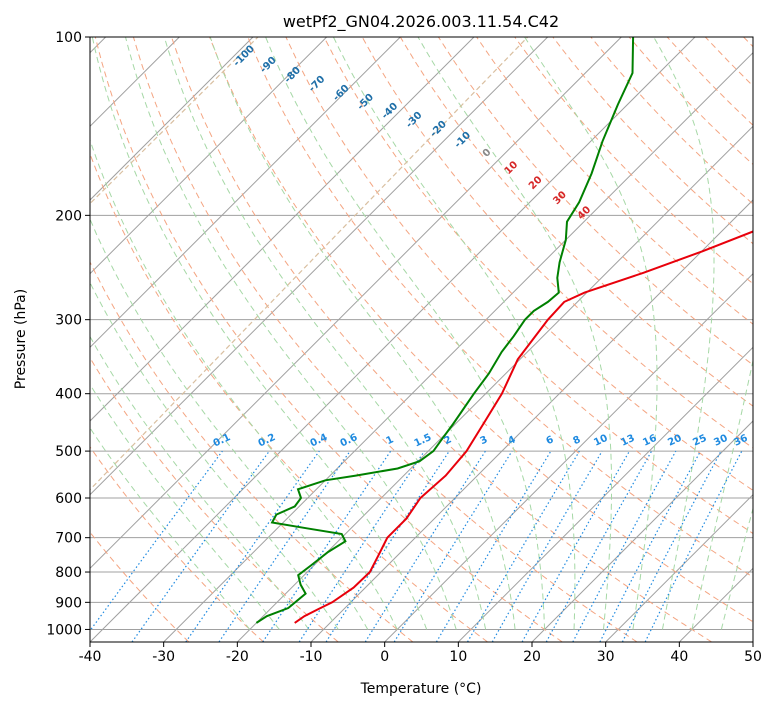 The width and height of the screenshot is (775, 708). What do you see at coordinates (68, 395) in the screenshot?
I see `y-tick-label: 400` at bounding box center [68, 395].